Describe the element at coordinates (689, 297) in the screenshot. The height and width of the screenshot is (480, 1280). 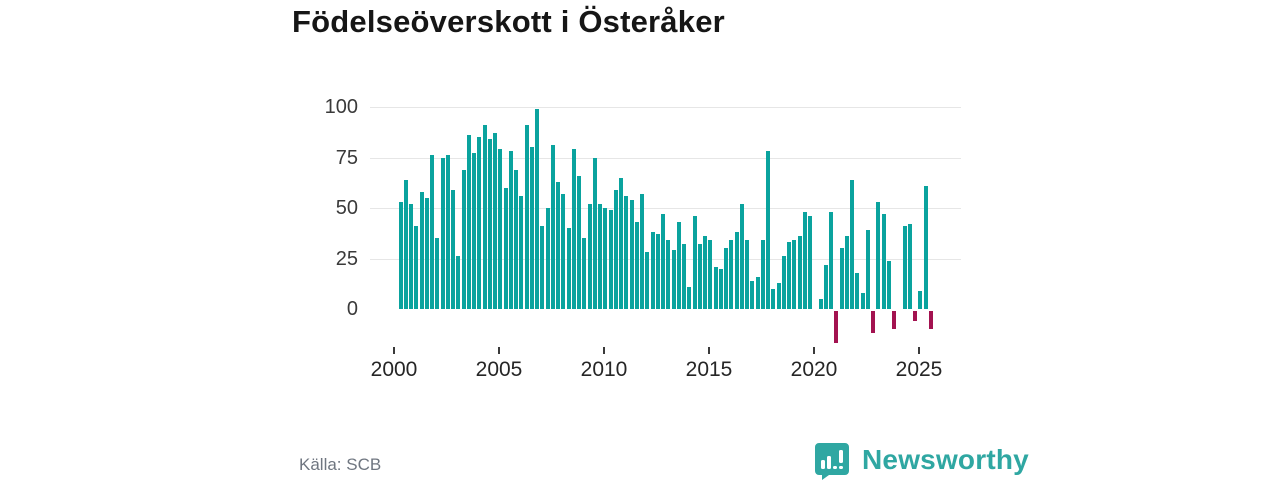
I see `bar-2013-q4` at that location.